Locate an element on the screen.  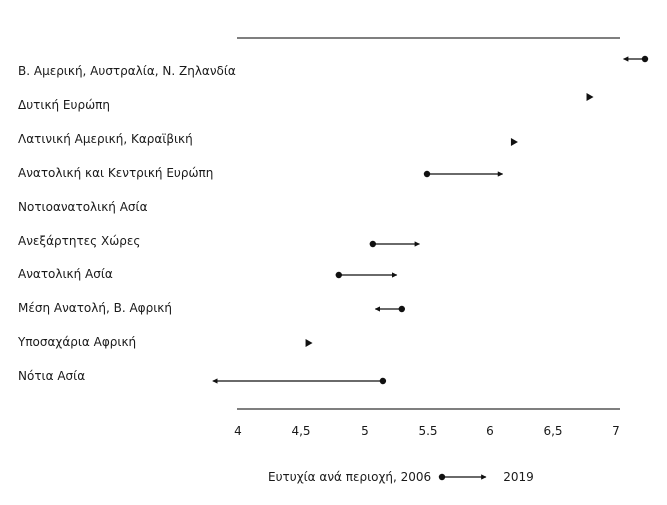
x-tick-label: 6,5 is located at coordinates (553, 431).